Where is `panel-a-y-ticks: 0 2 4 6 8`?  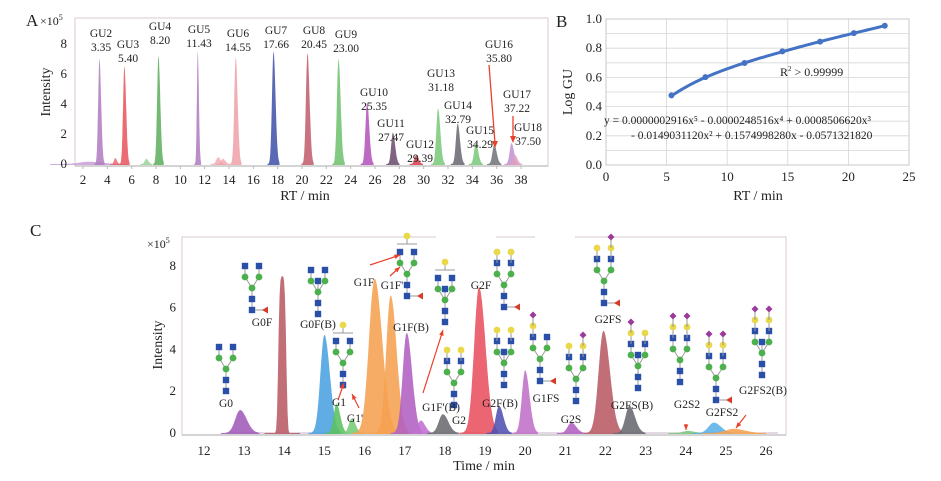
panel-a-y-ticks: 0 2 4 6 8 is located at coordinates (64, 103).